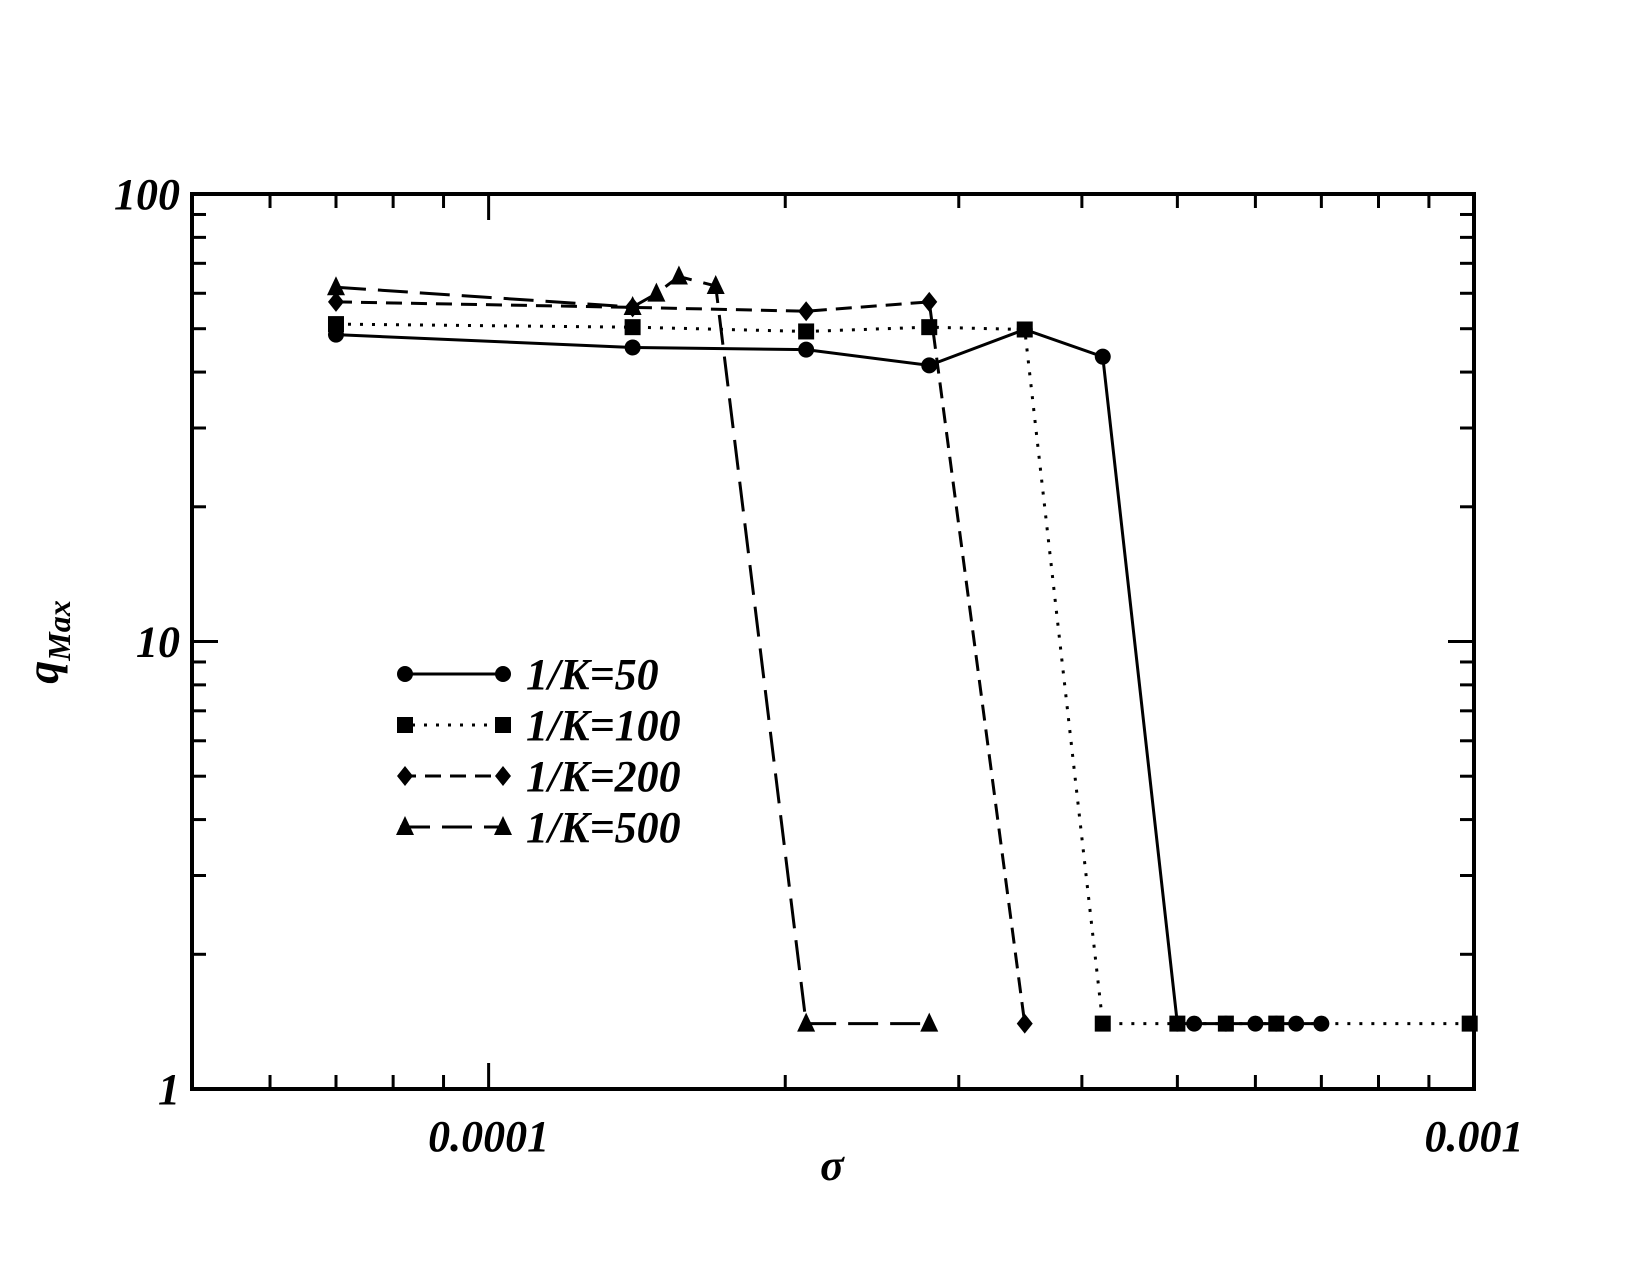 This screenshot has width=1650, height=1275. Describe the element at coordinates (832, 1165) in the screenshot. I see `x-axis-label: σ` at that location.